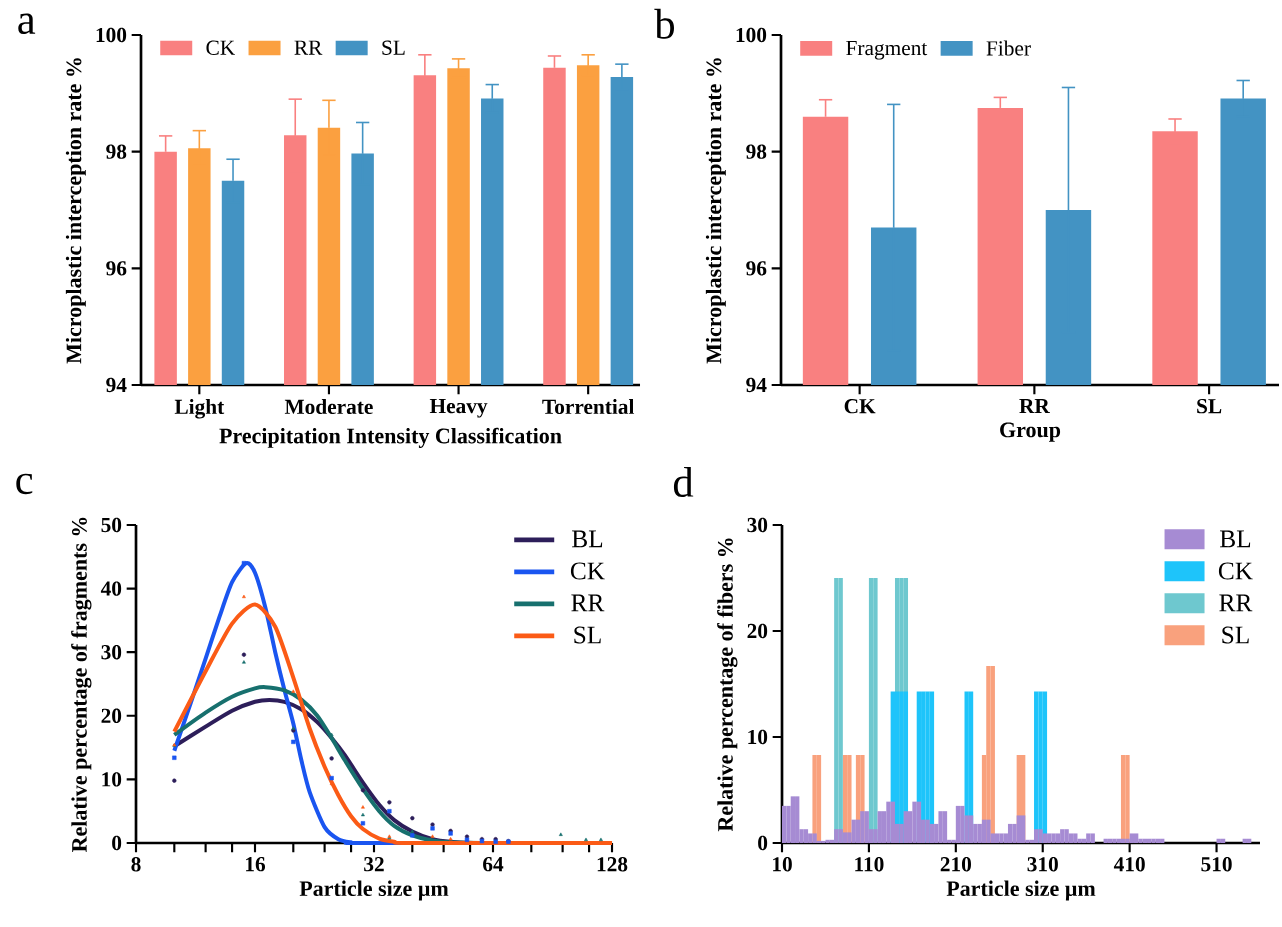  I want to click on y-tick-label: 50, so click(111, 525).